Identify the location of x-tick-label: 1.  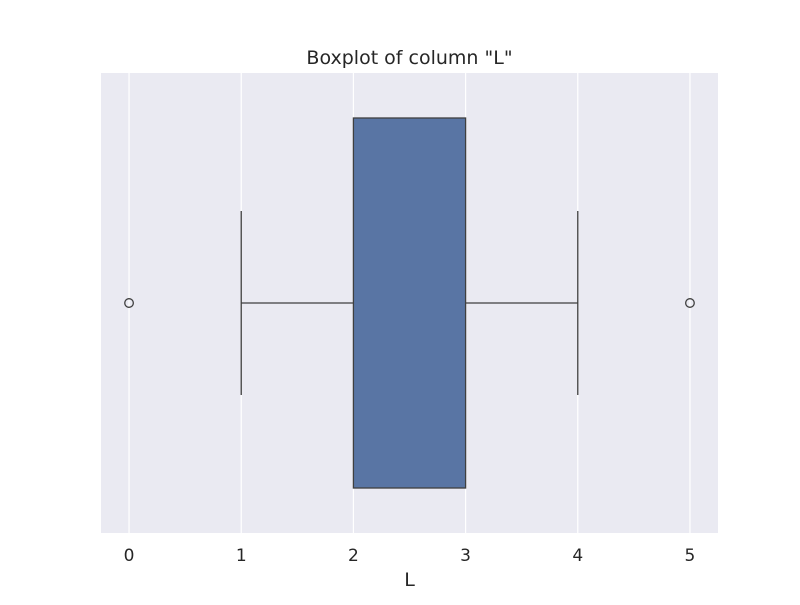
(241, 556).